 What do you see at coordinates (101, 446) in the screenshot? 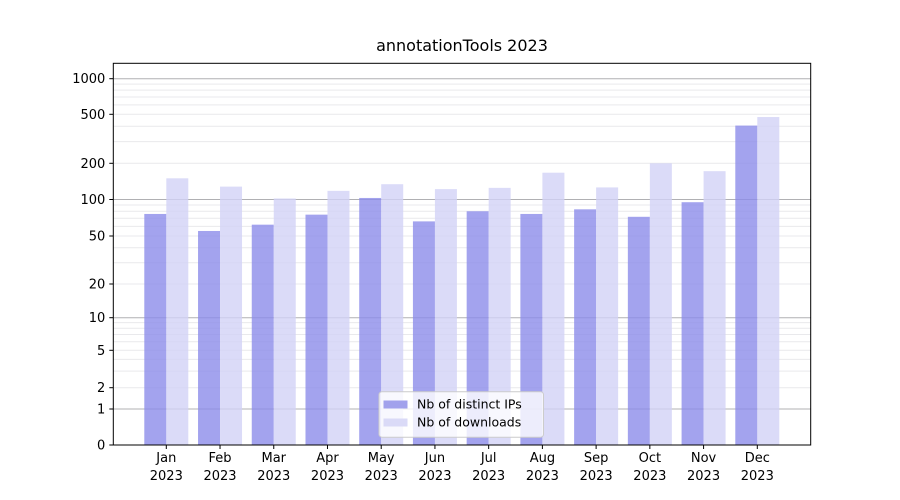
I see `y-tick-label: 0` at bounding box center [101, 446].